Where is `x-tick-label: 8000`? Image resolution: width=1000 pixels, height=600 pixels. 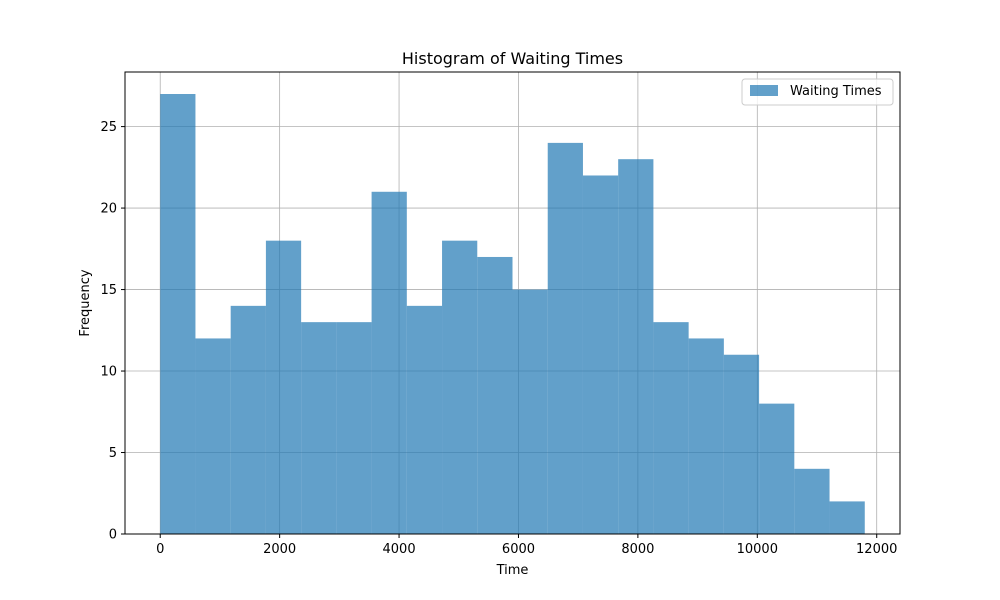 x-tick-label: 8000 is located at coordinates (637, 549).